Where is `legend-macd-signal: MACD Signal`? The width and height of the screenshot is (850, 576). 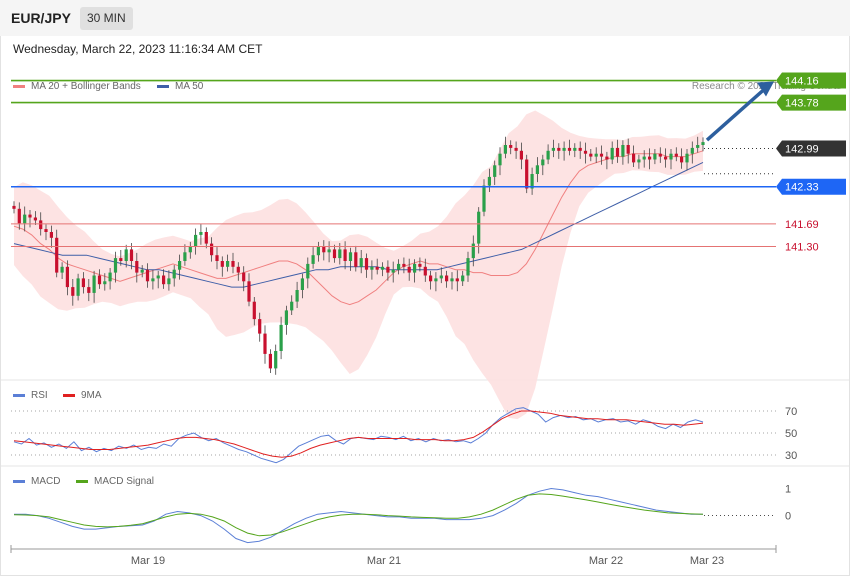
legend-macd-signal: MACD Signal is located at coordinates (115, 481).